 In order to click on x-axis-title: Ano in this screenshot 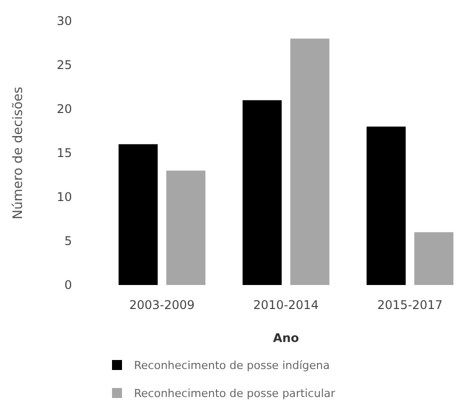, I will do `click(286, 338)`.